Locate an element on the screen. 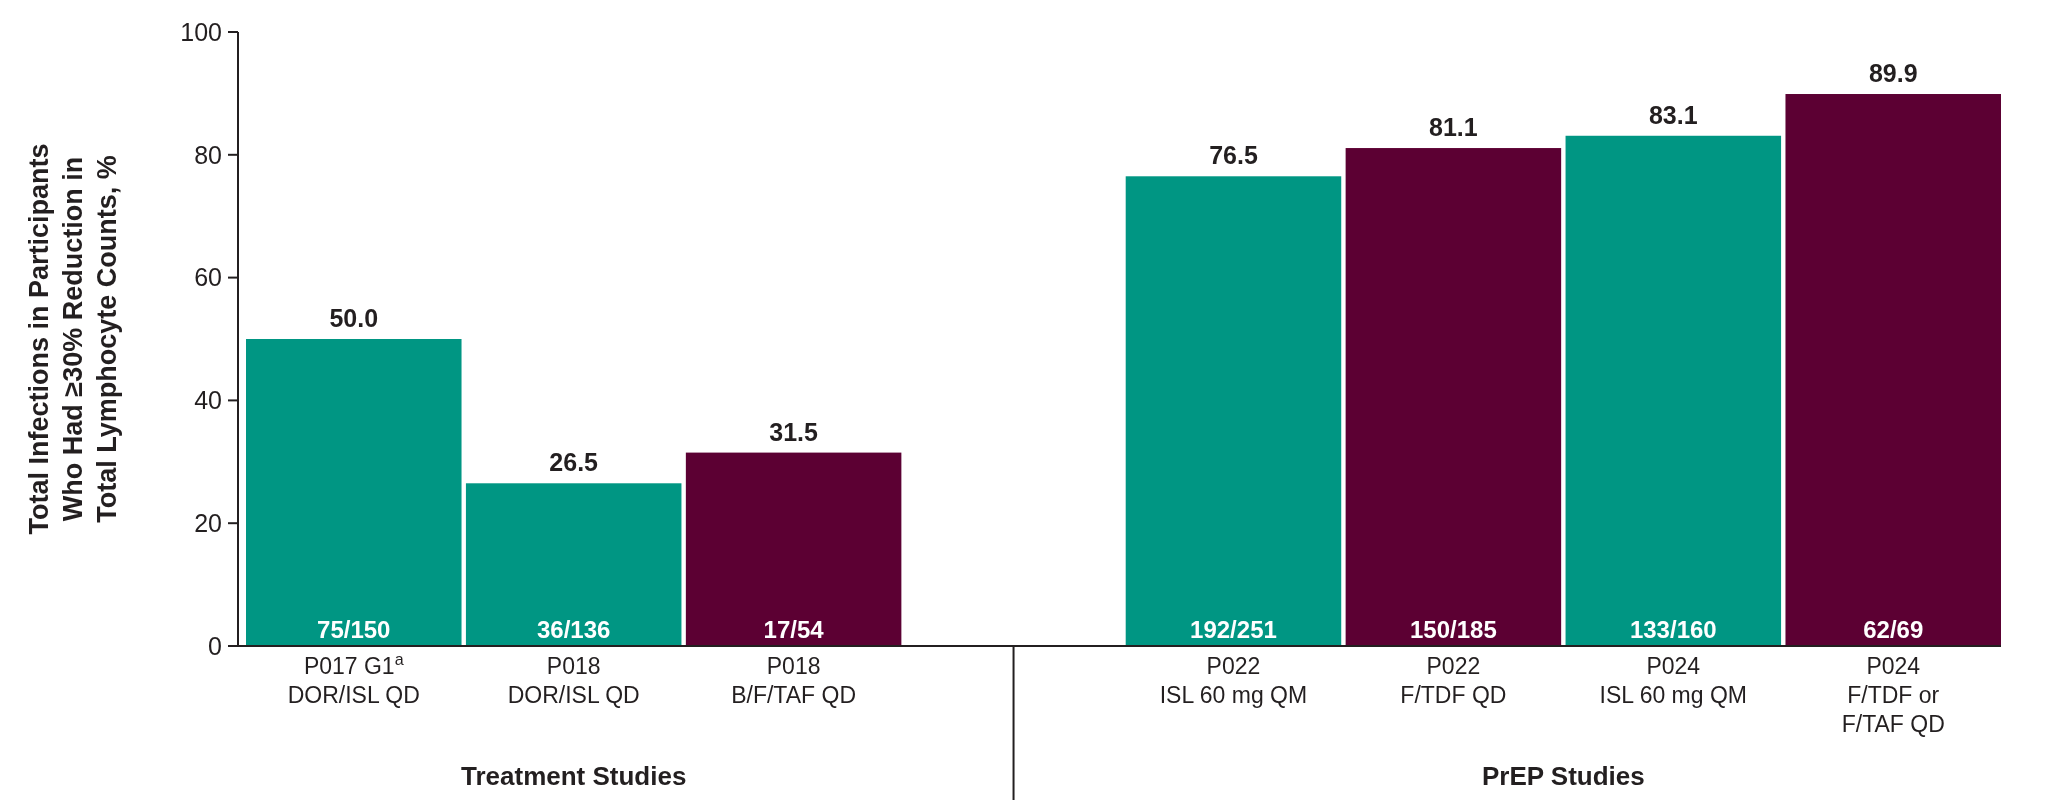 The width and height of the screenshot is (2049, 808). y-tick-label: 0 is located at coordinates (215, 645).